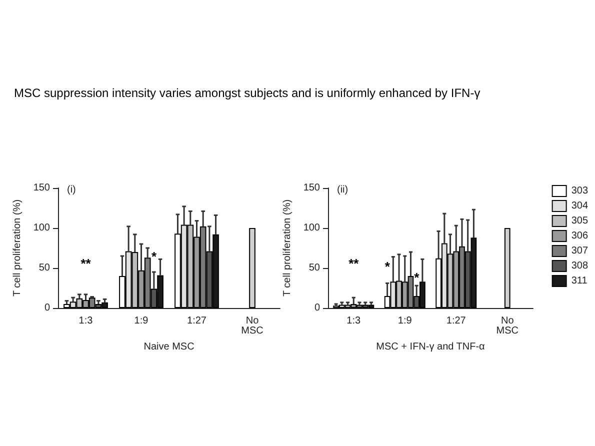  I want to click on legend-label: 305, so click(579, 221).